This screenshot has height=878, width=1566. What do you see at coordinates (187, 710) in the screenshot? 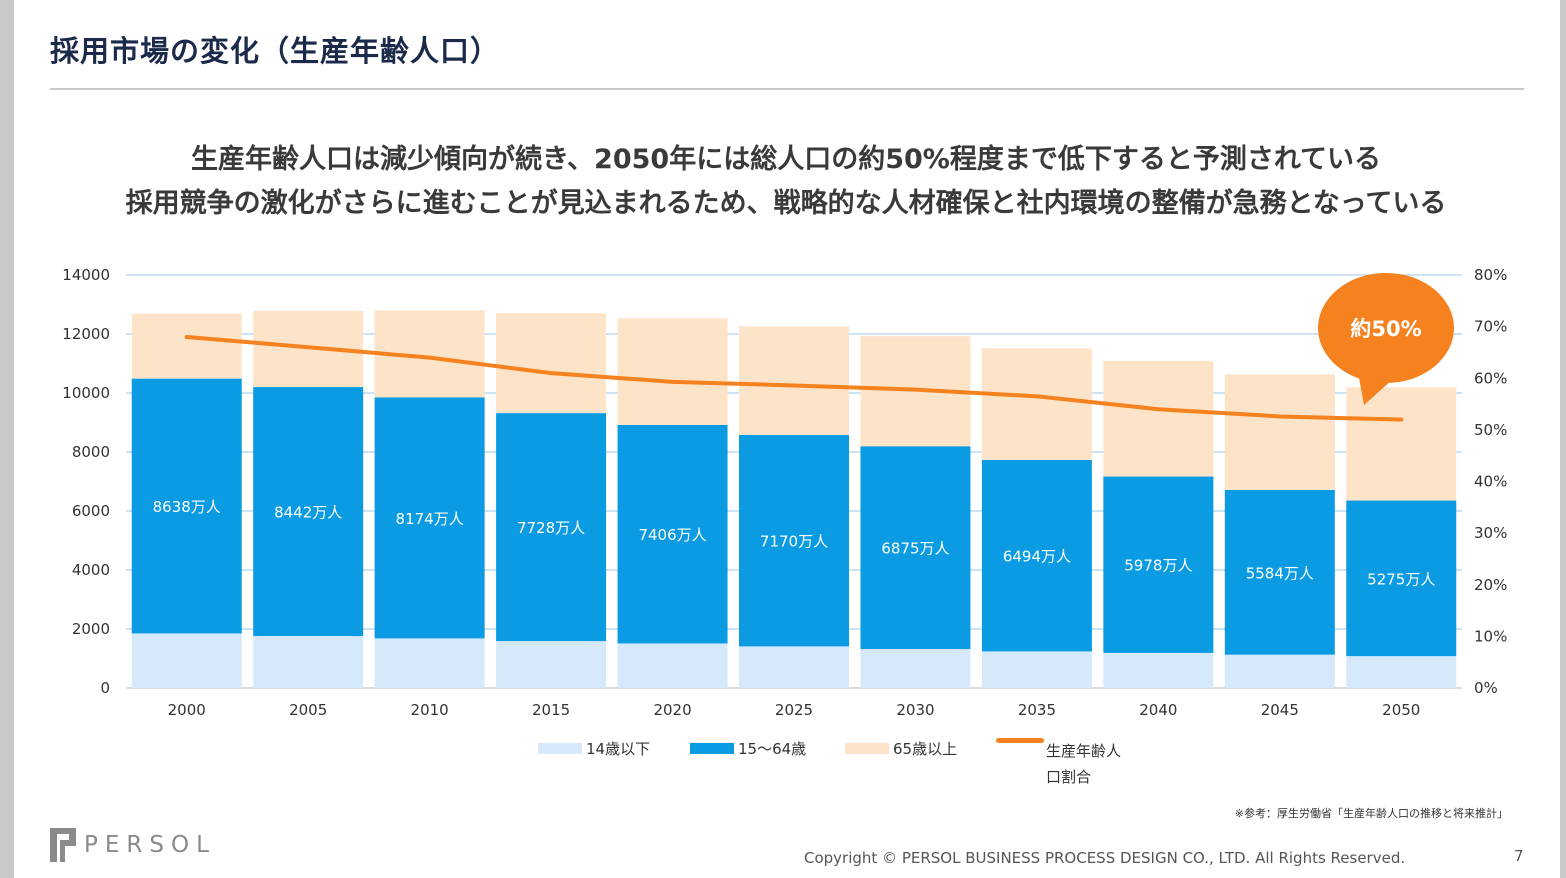
I see `x-tick-label: 2000` at bounding box center [187, 710].